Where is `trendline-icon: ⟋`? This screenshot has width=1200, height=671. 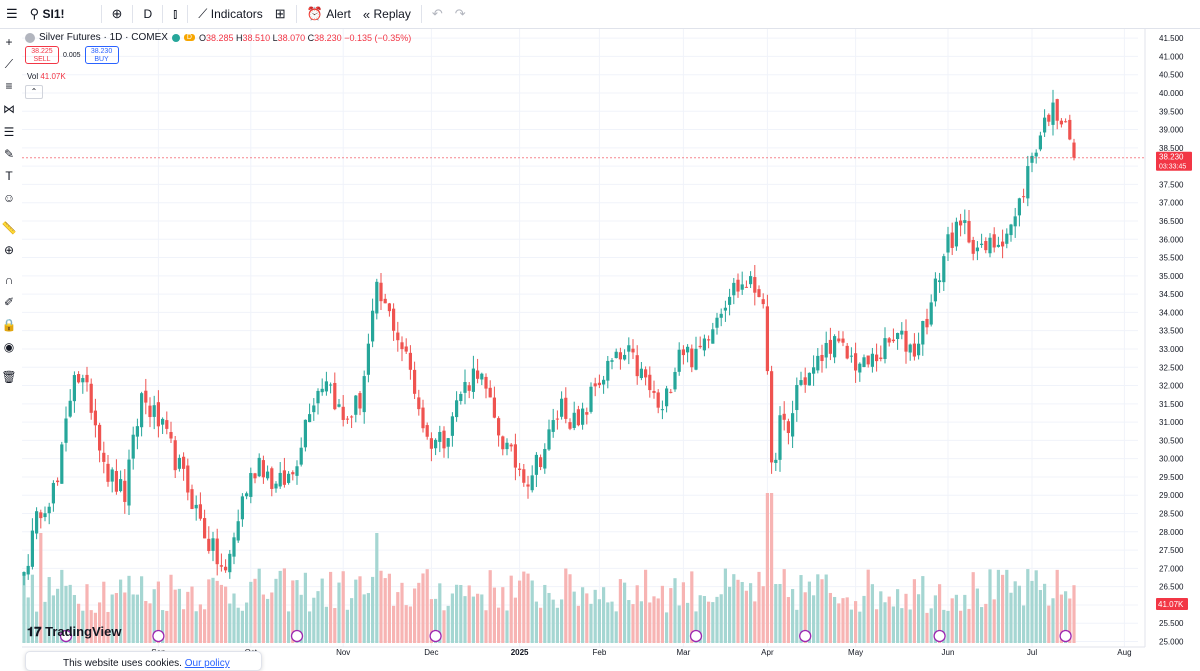
trendline-icon: ⟋ is located at coordinates (9, 64).